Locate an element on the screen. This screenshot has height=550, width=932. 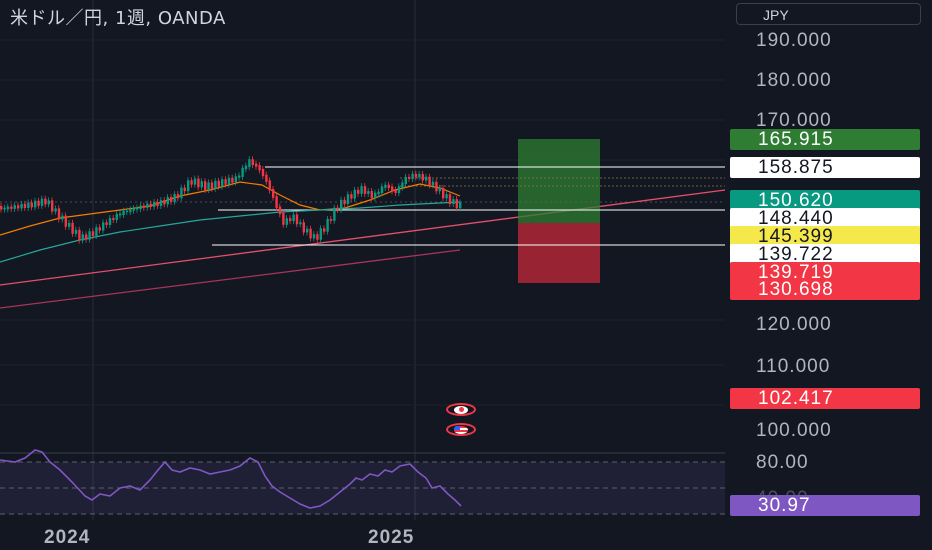
price-tick: 110.000 is located at coordinates (793, 366).